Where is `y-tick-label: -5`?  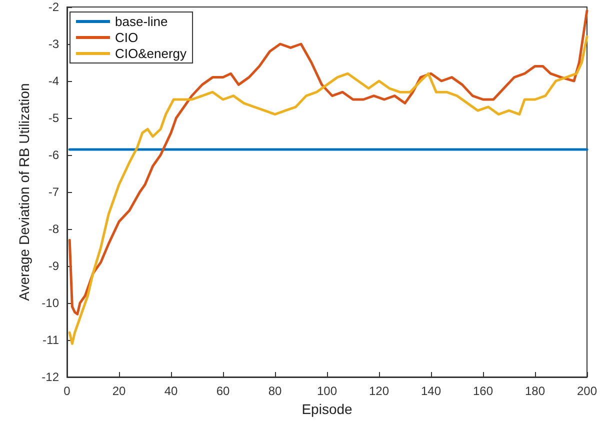 y-tick-label: -5 is located at coordinates (54, 118).